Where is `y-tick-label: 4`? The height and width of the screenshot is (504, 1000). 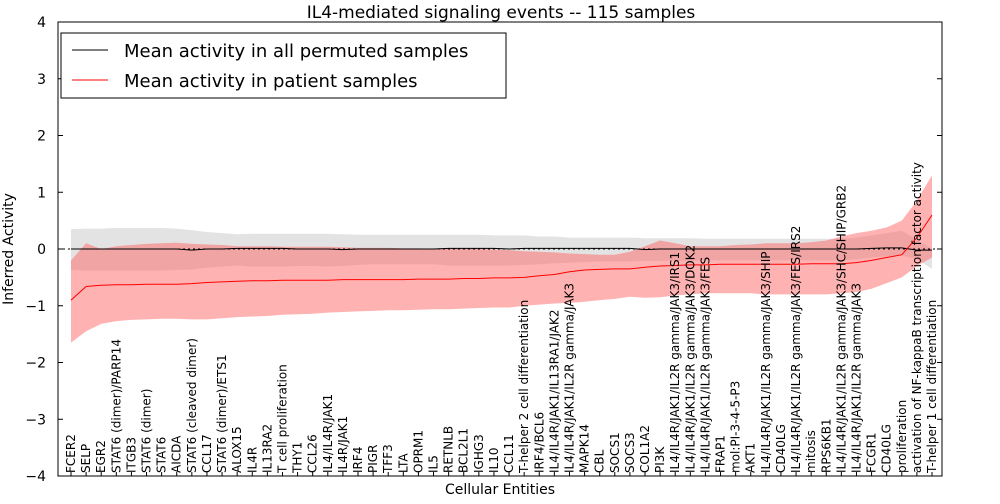 y-tick-label: 4 is located at coordinates (41, 23).